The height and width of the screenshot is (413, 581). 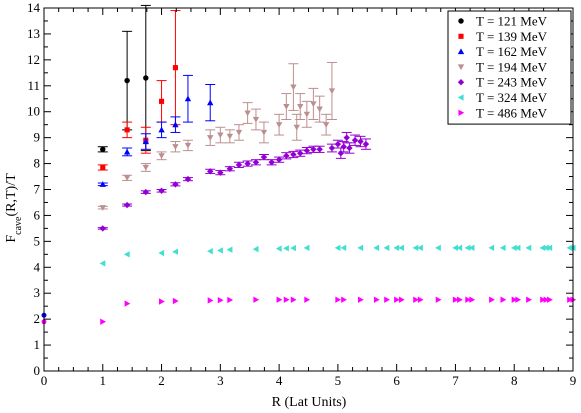 What do you see at coordinates (37, 292) in the screenshot?
I see `y-tick-label: 3` at bounding box center [37, 292].